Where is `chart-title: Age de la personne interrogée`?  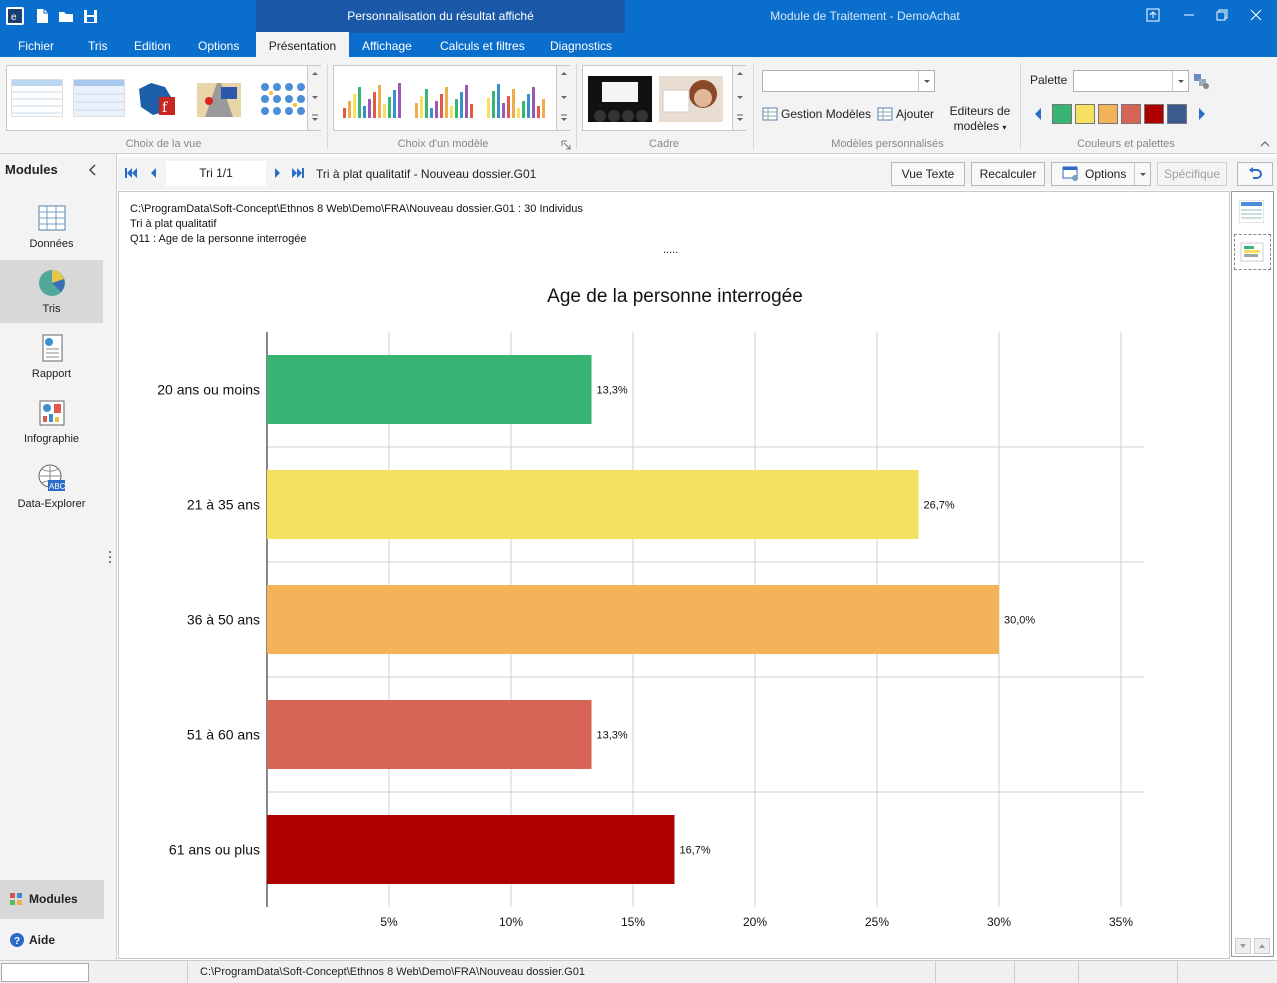
chart-title: Age de la personne interrogée is located at coordinates (675, 296).